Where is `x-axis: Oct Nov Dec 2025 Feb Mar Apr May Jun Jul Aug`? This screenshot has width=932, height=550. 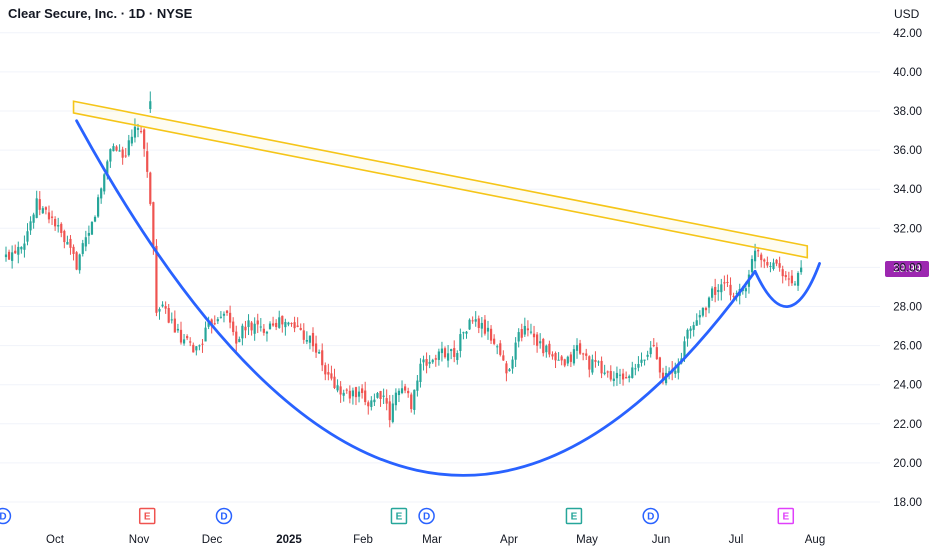
x-axis: Oct Nov Dec 2025 Feb Mar Apr May Jun Jul Aug is located at coordinates (435, 540).